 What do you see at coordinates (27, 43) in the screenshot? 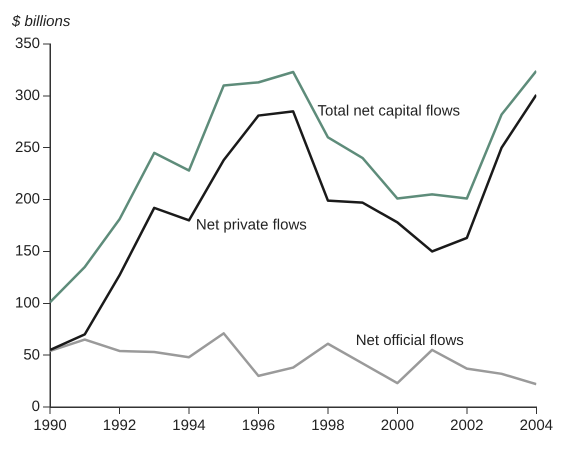
I see `y-tick-label: 350` at bounding box center [27, 43].